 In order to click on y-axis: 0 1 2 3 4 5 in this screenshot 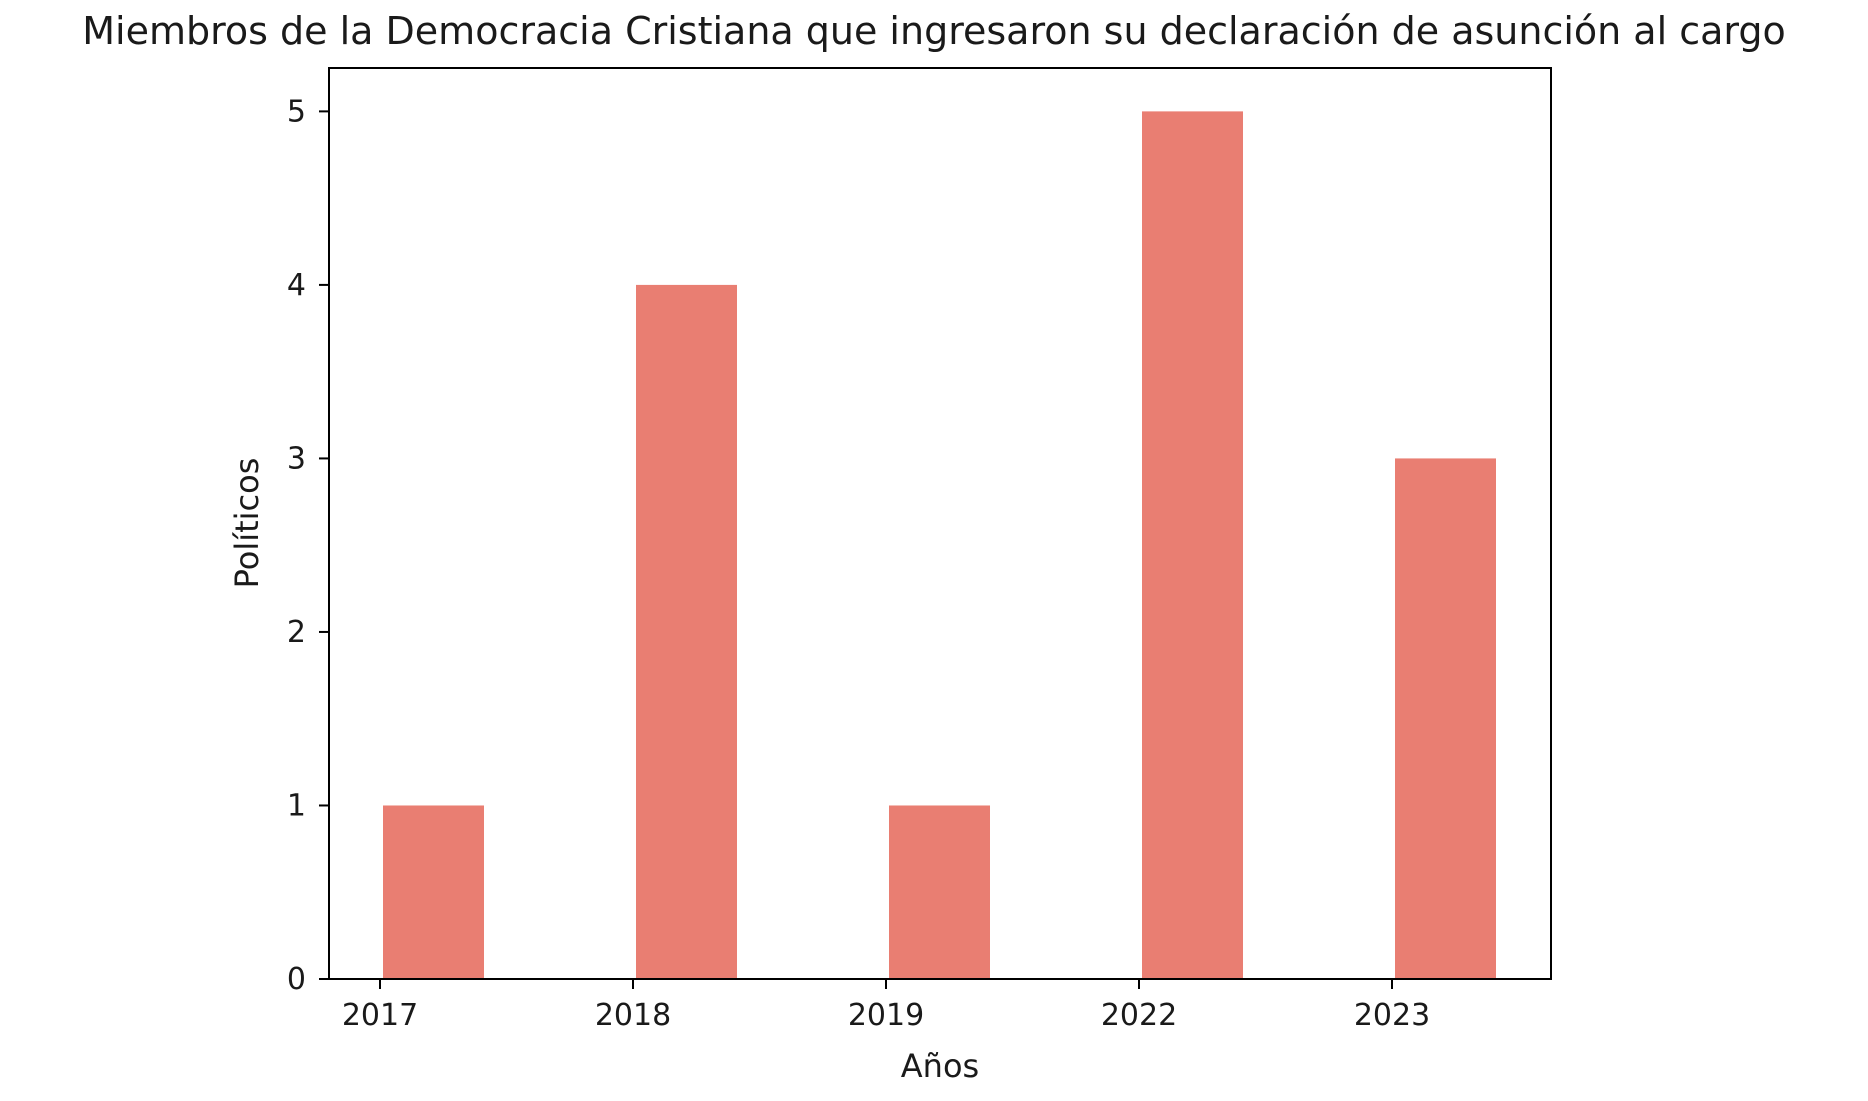, I will do `click(308, 545)`.